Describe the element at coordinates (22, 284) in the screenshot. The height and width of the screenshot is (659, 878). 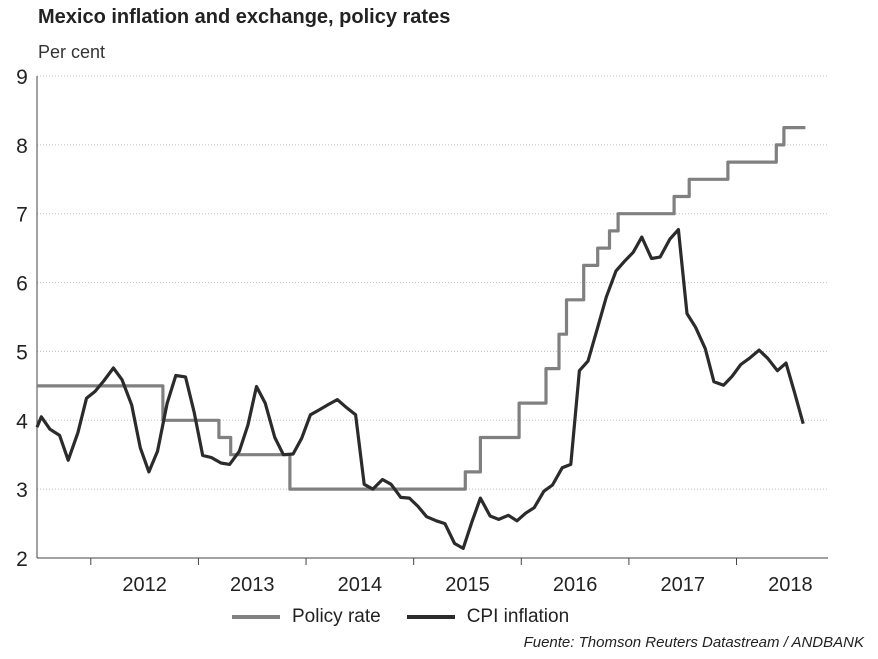
I see `y-tick-label-6: 6` at that location.